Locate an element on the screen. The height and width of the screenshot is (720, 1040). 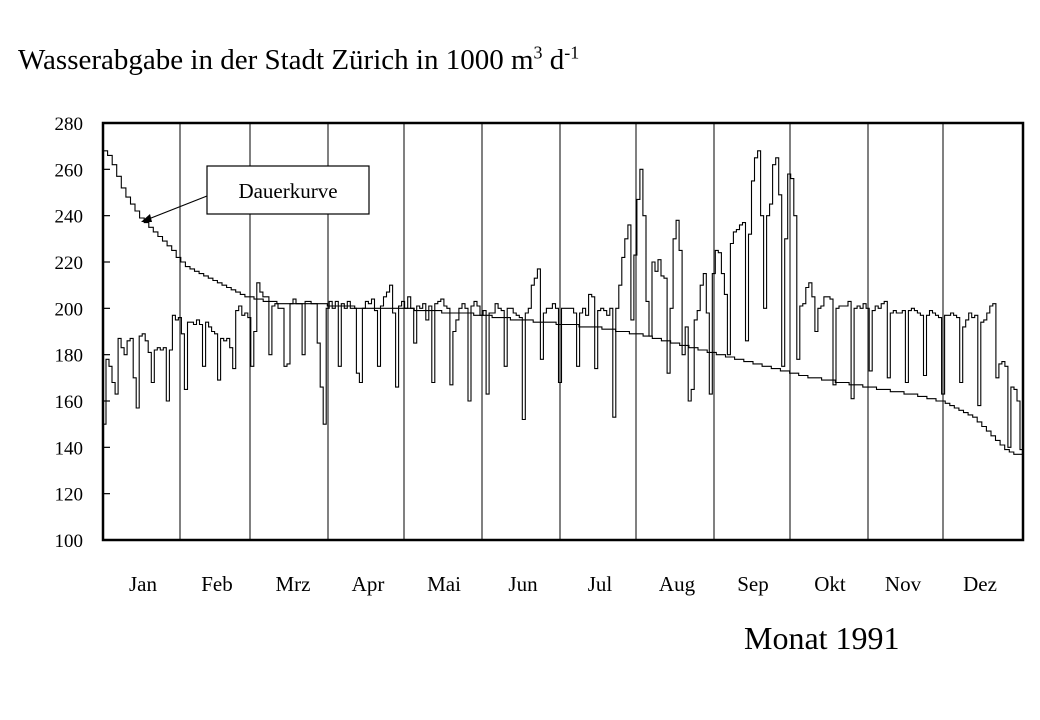
y-tick-label-120: 120 is located at coordinates (69, 495).